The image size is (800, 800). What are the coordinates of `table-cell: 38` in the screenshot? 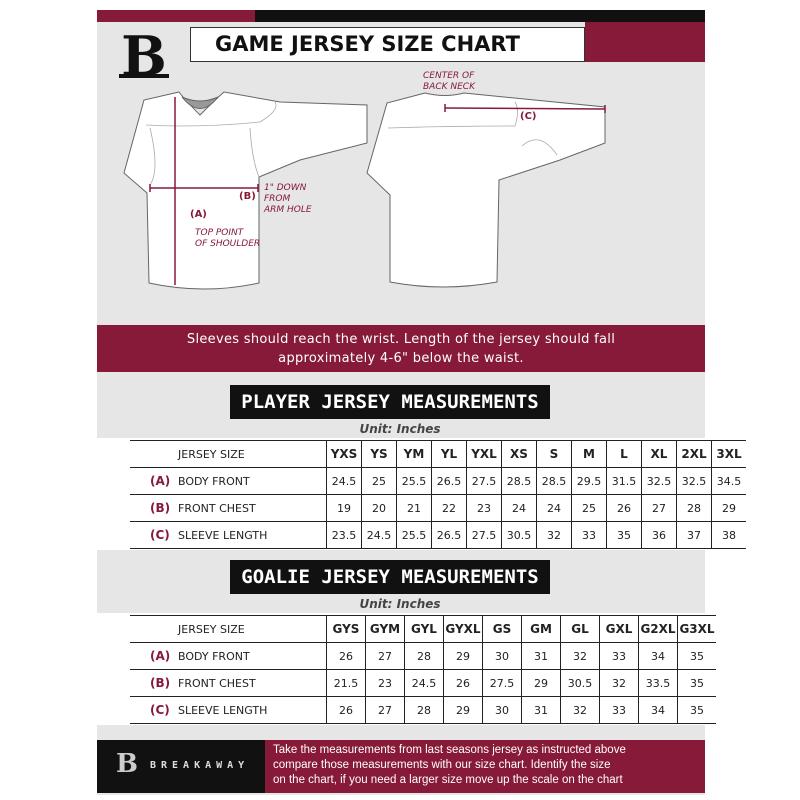 It's located at (728, 535).